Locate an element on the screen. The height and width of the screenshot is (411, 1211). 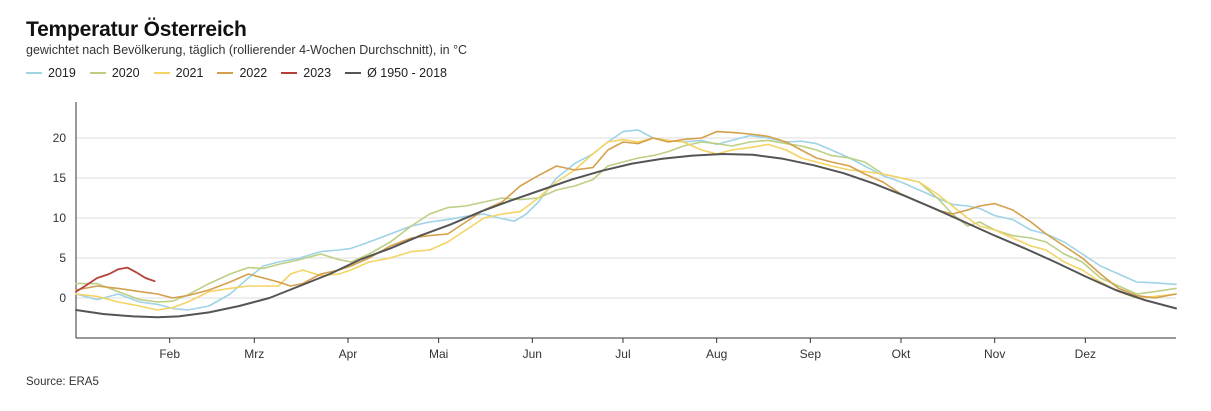
legend-item: 2019 is located at coordinates (51, 73).